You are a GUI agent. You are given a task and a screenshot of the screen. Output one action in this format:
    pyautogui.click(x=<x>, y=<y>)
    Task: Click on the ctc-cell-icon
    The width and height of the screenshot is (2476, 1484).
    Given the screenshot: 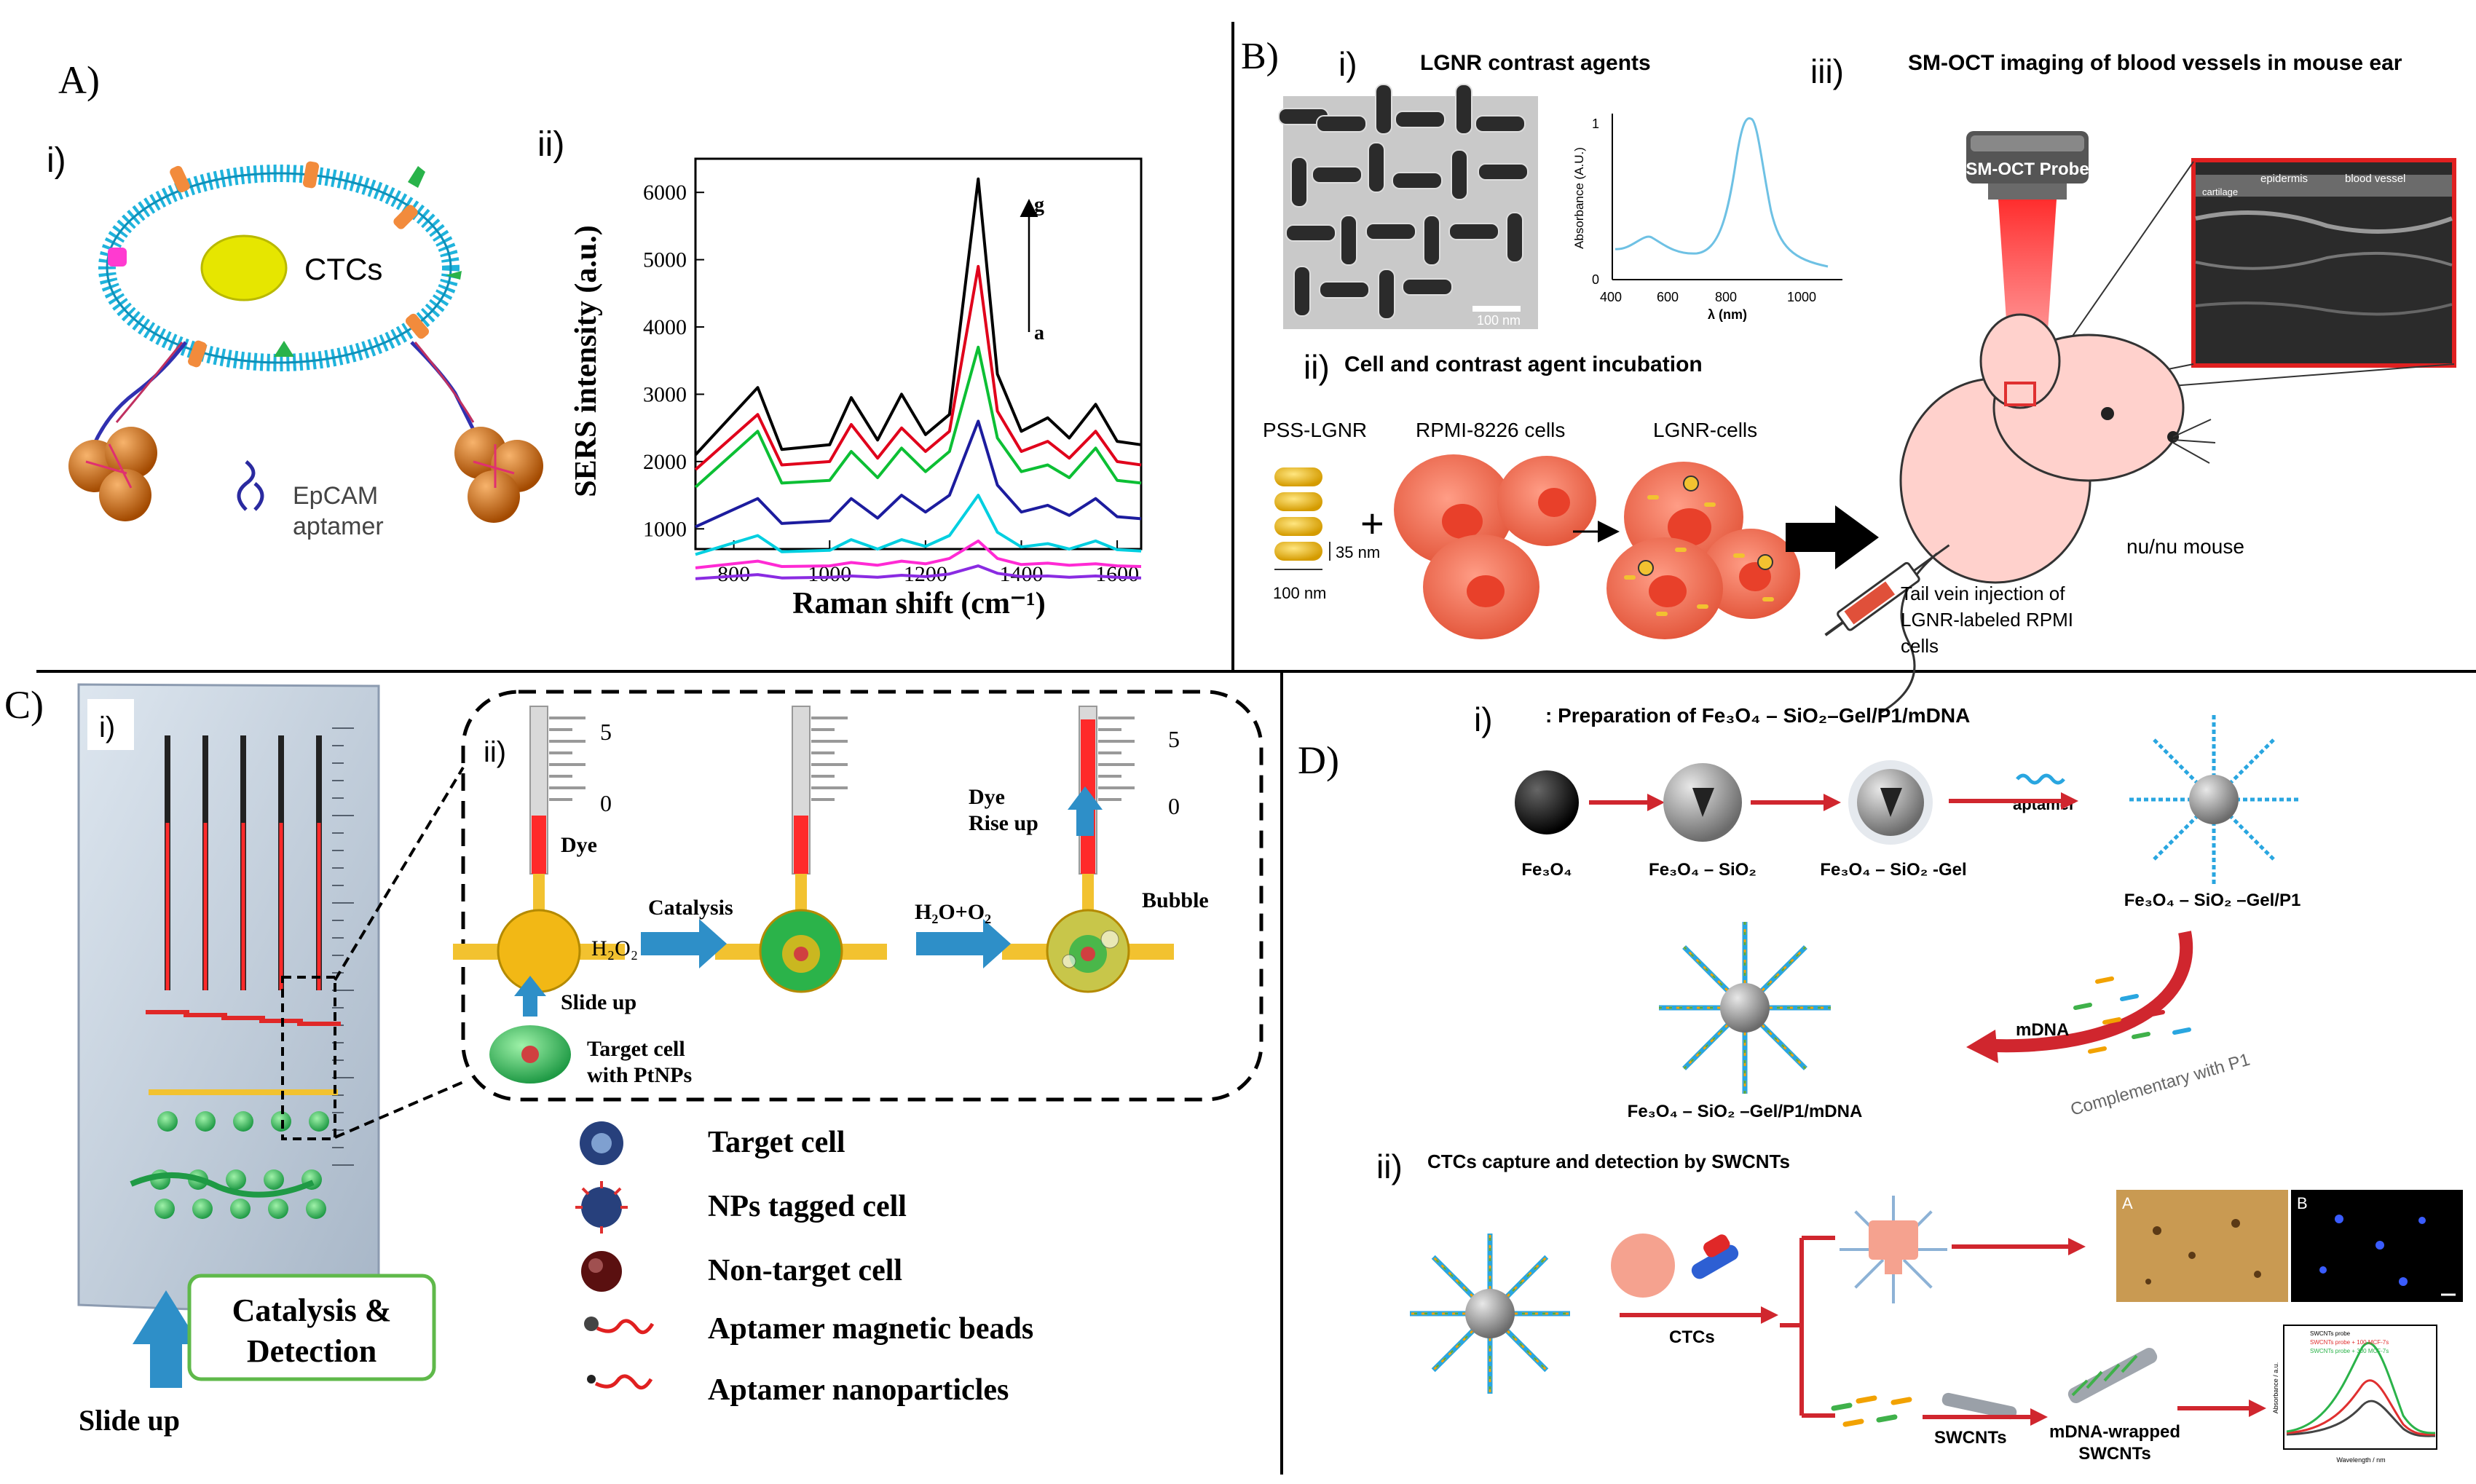 What is the action you would take?
    pyautogui.click(x=1643, y=1266)
    